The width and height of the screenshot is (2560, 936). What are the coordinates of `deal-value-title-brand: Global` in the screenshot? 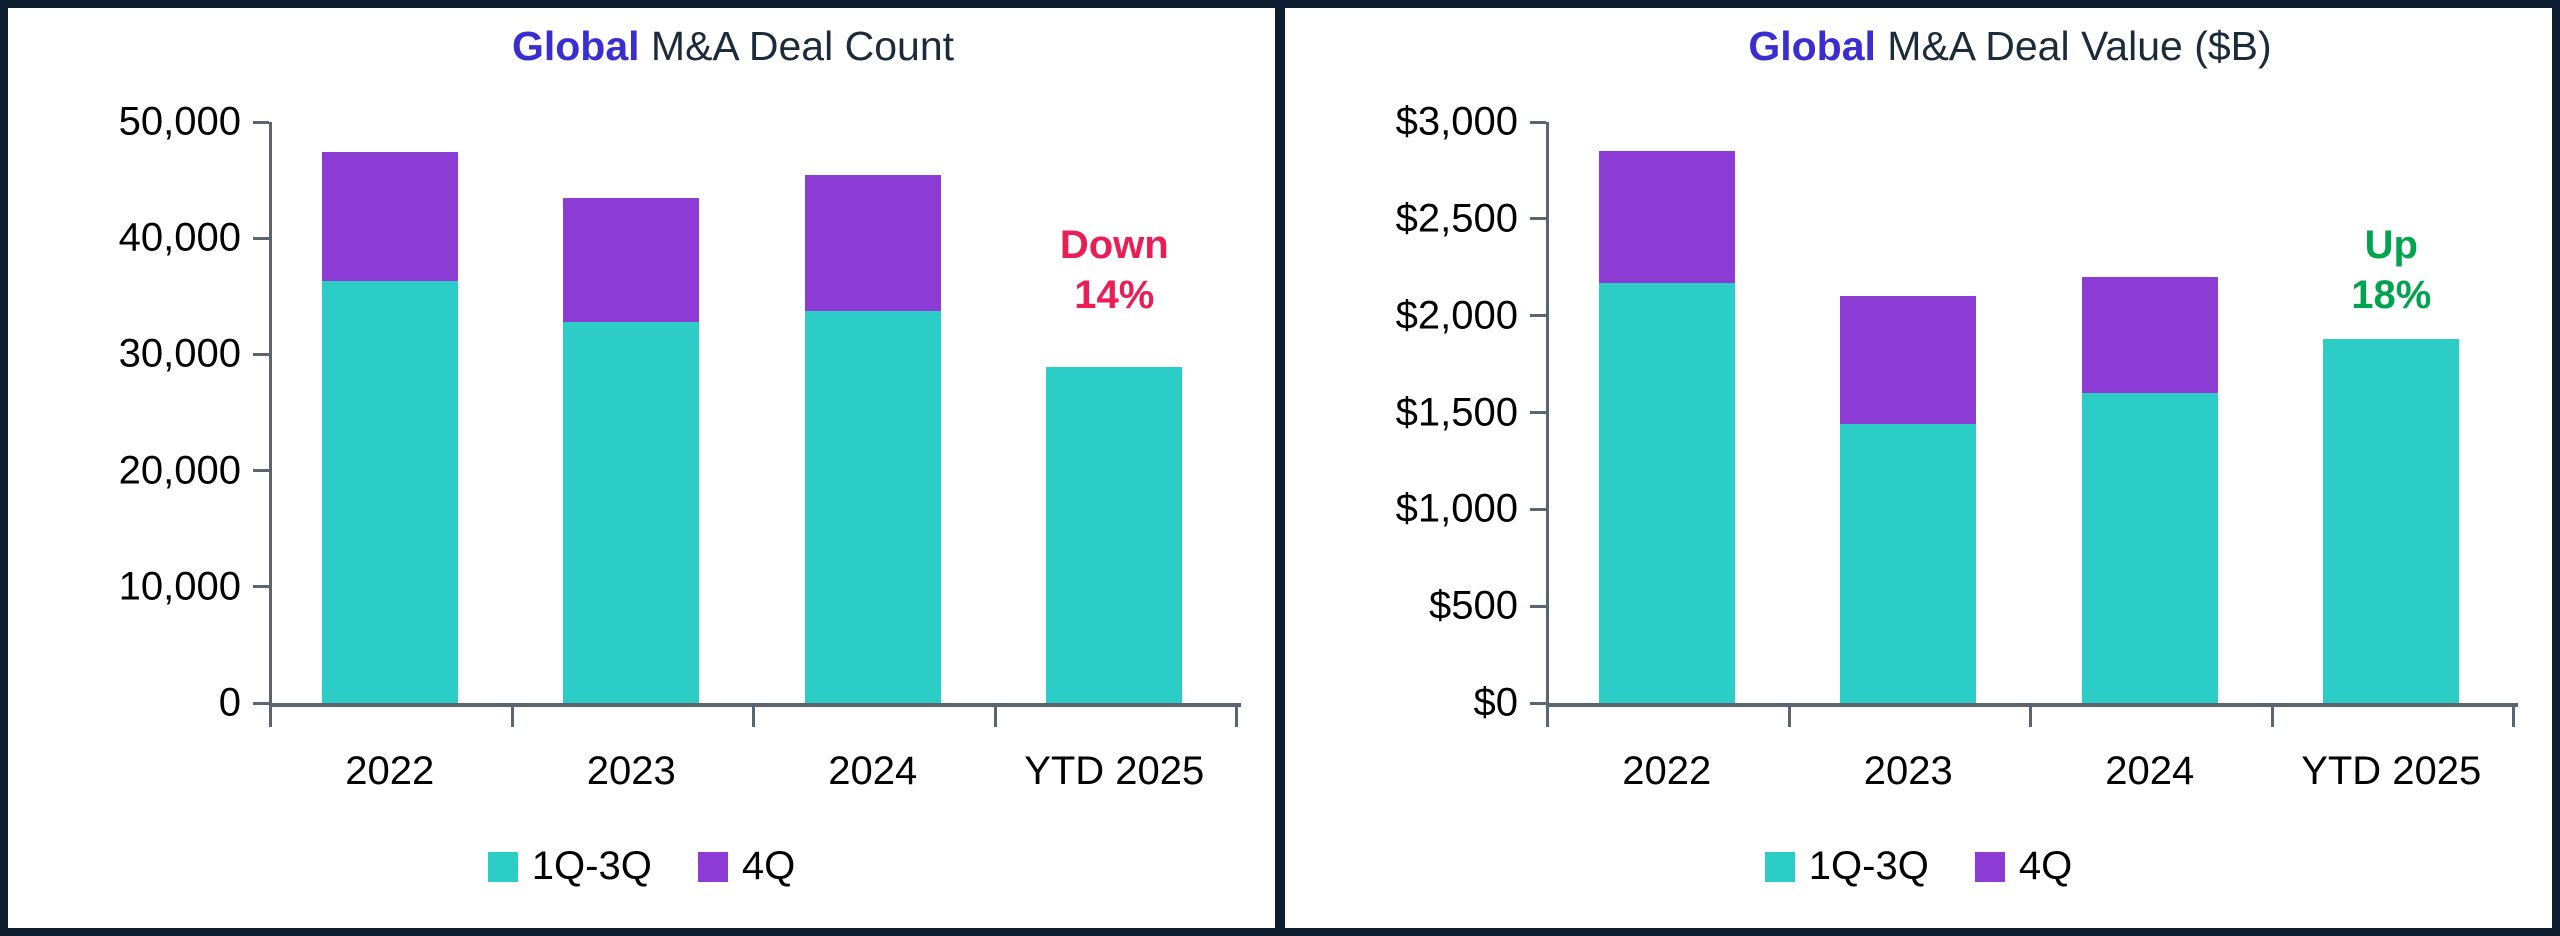 It's located at (1812, 46).